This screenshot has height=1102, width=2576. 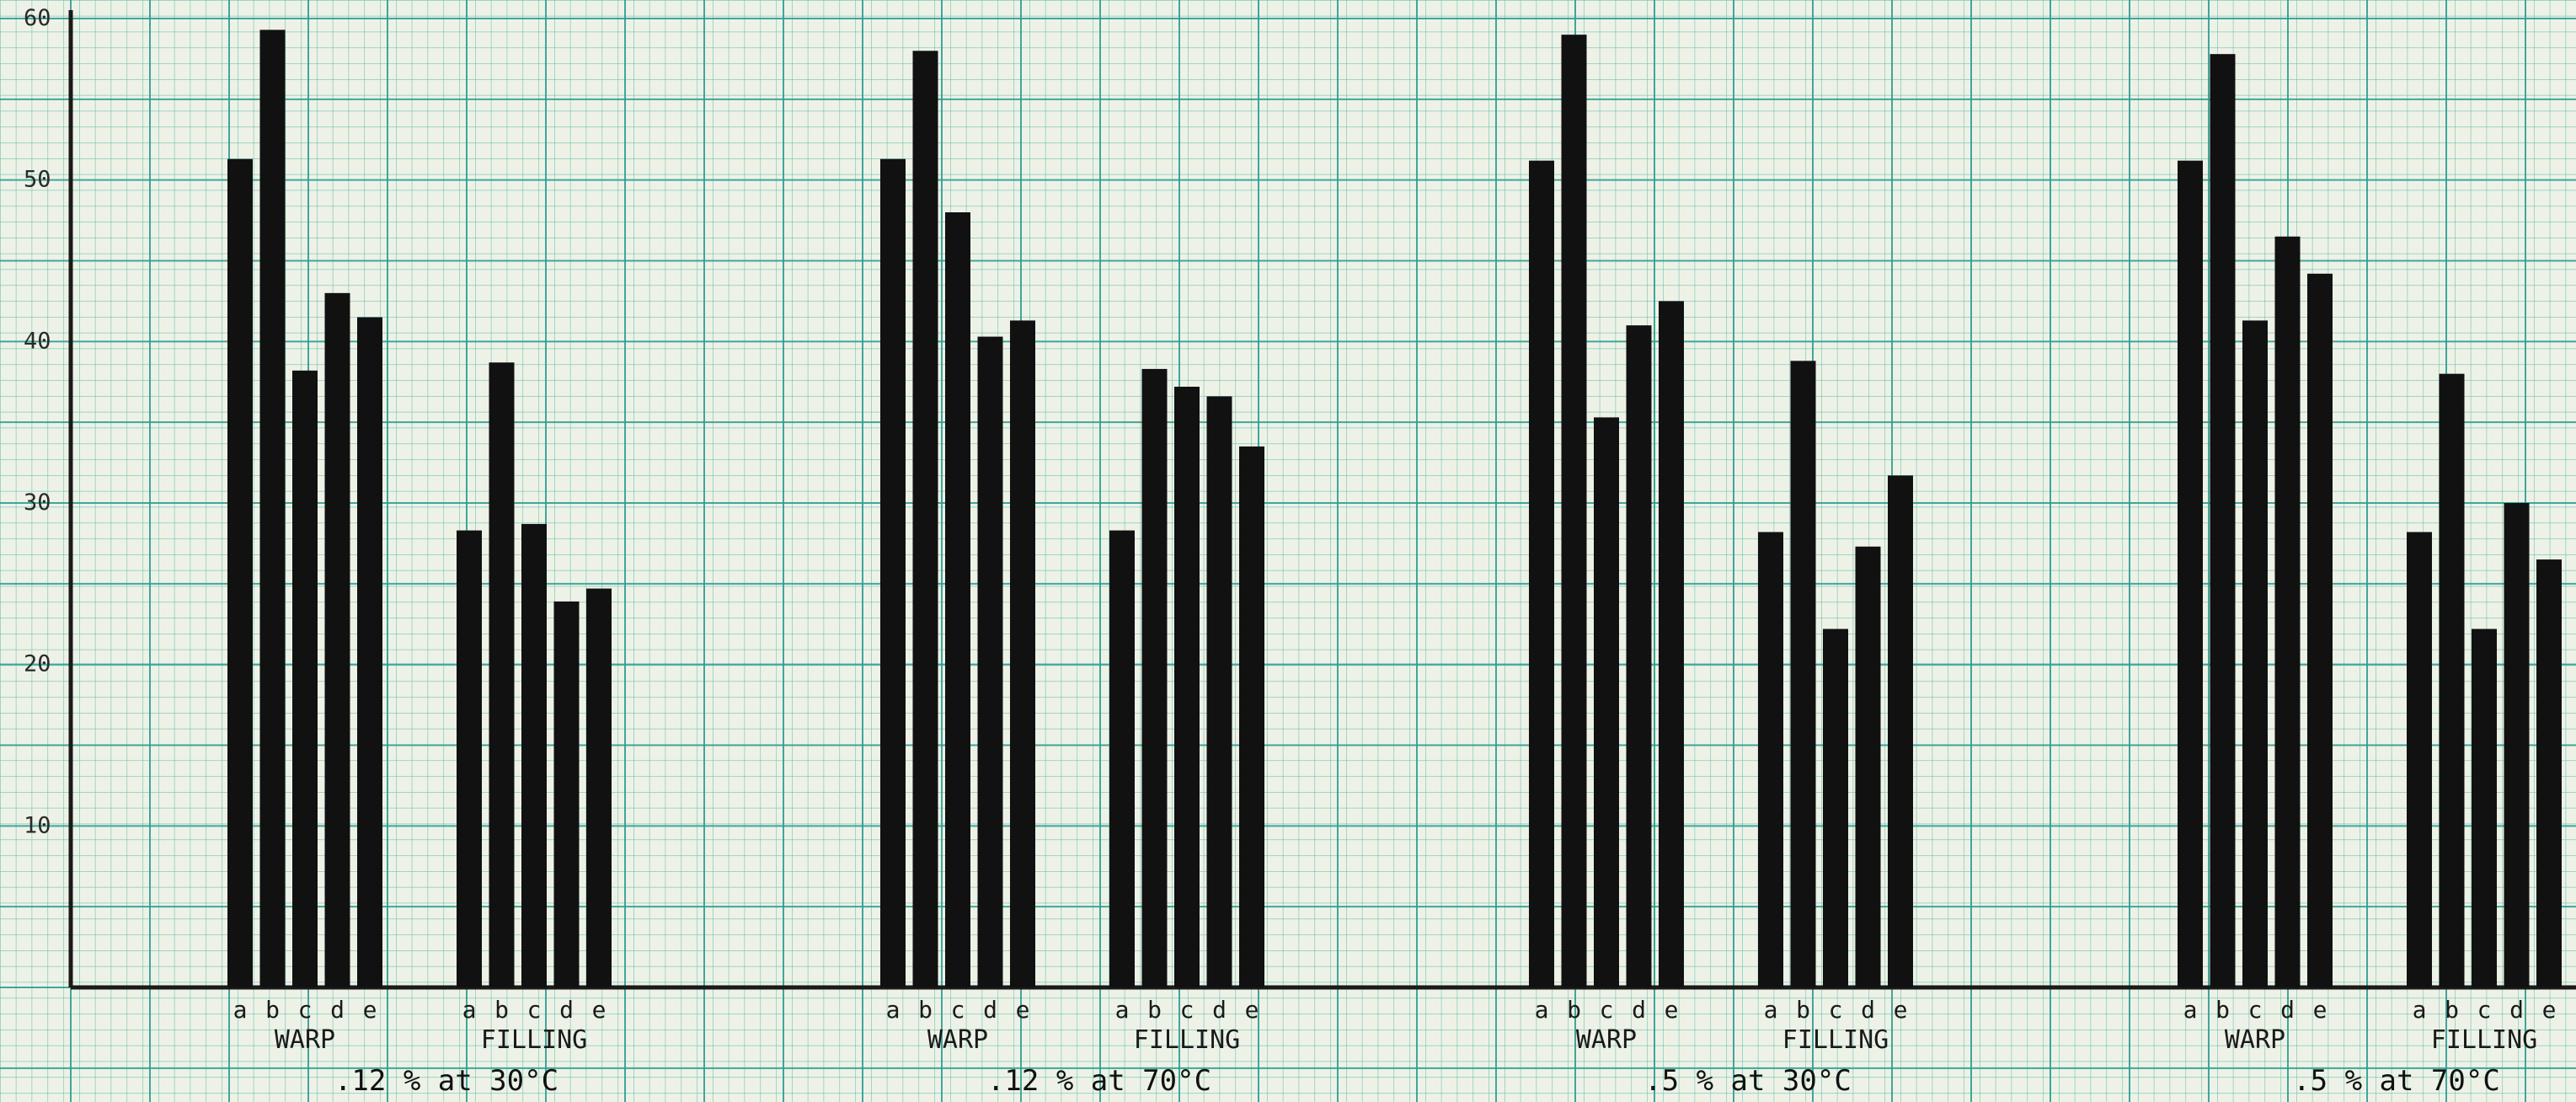 I want to click on y-axis-tick-labels: 10 20 30 40 50 60, so click(x=37, y=421).